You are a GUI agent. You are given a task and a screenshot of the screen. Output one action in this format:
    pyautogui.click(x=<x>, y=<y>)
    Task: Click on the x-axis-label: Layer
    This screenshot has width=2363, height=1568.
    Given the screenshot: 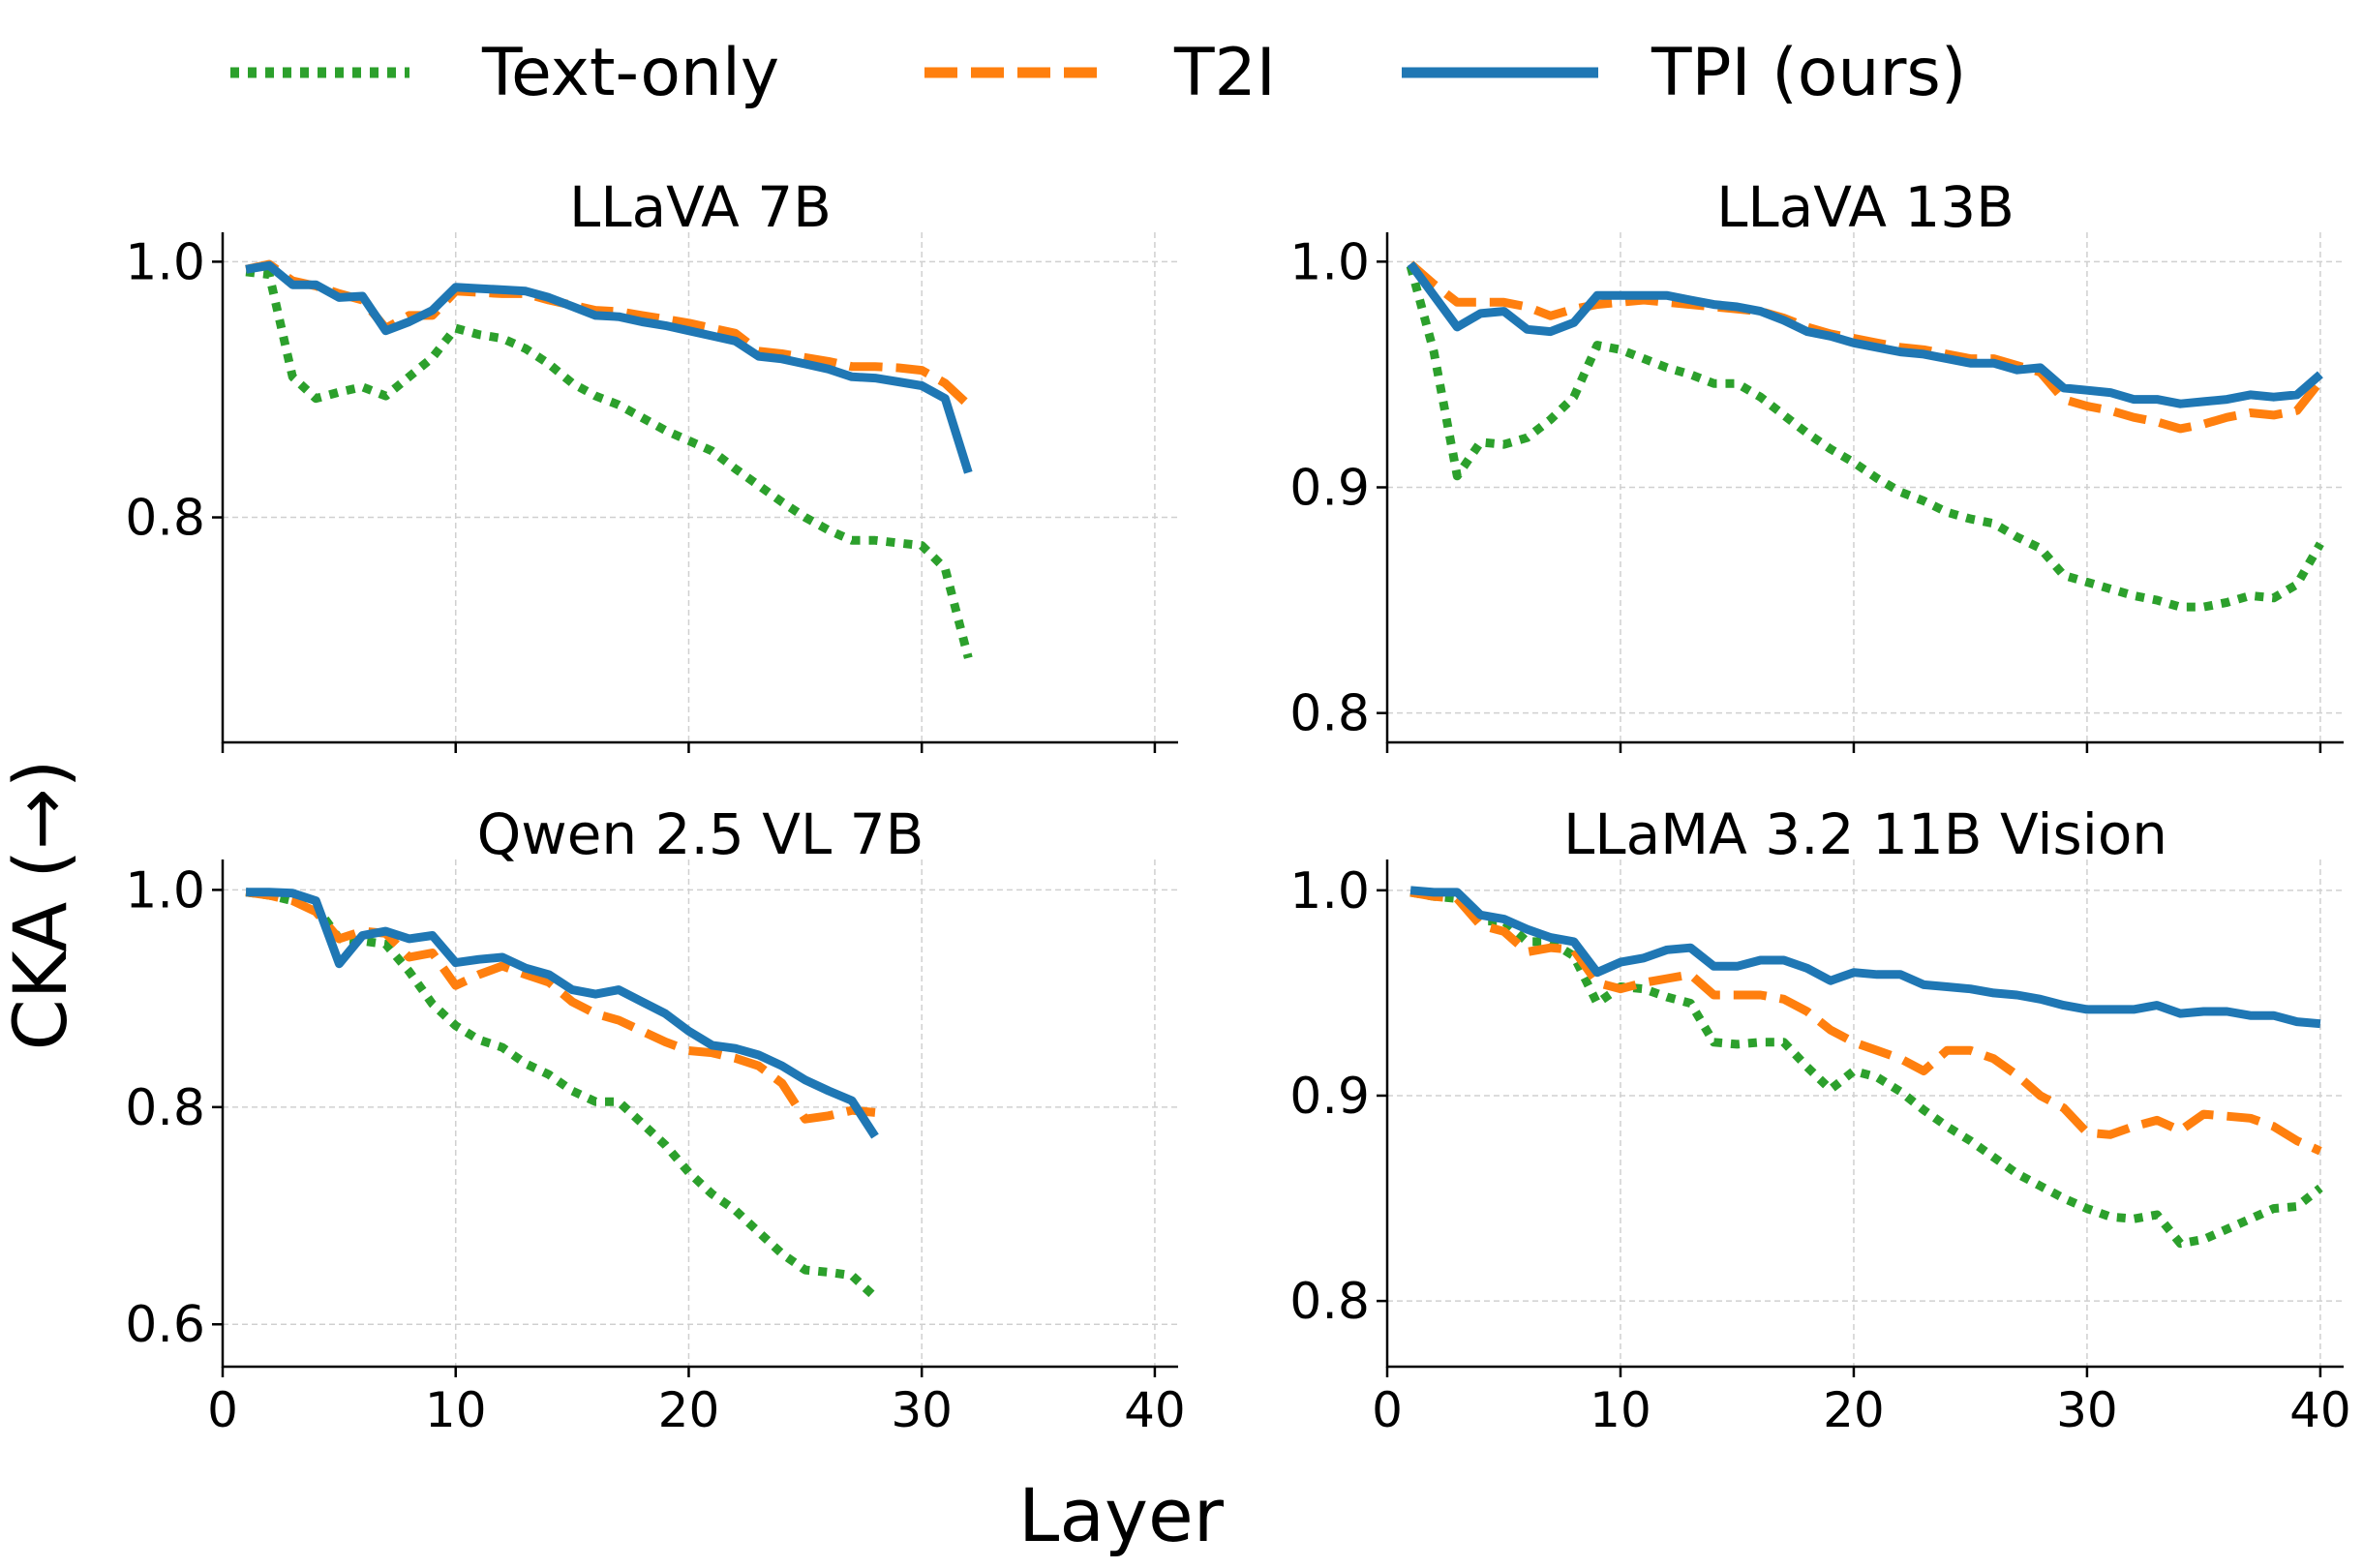 What is the action you would take?
    pyautogui.click(x=1122, y=1515)
    